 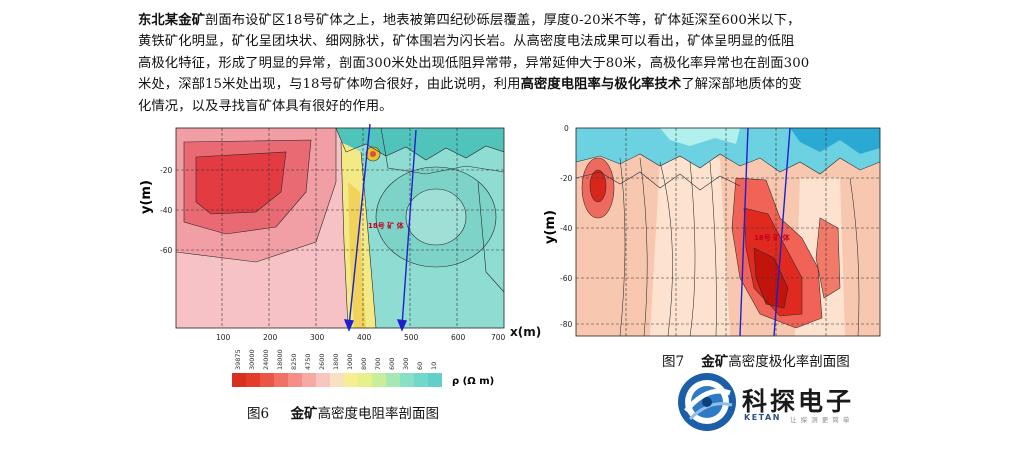 I want to click on legend-value: 800, so click(x=364, y=364).